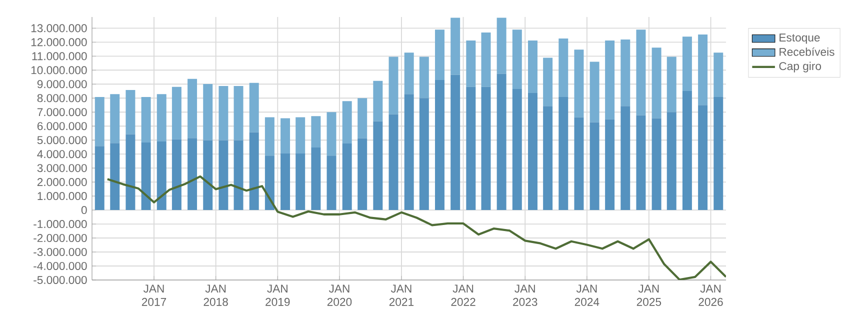 The width and height of the screenshot is (851, 313). I want to click on x-tick-label: JAN 2020, so click(339, 295).